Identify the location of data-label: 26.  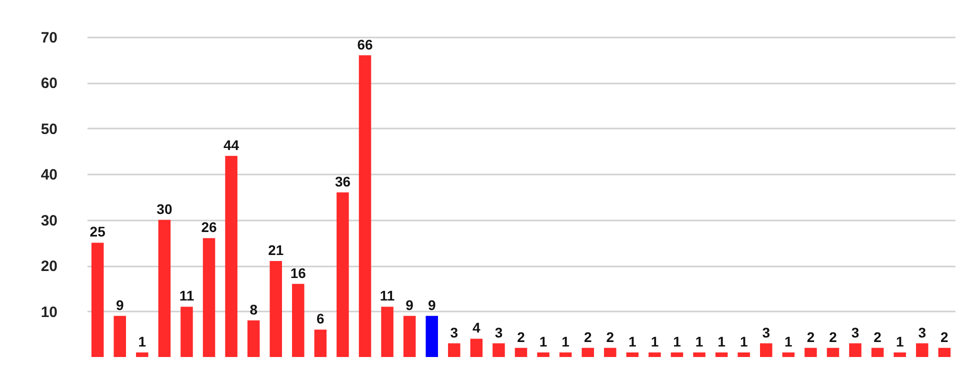
(209, 227).